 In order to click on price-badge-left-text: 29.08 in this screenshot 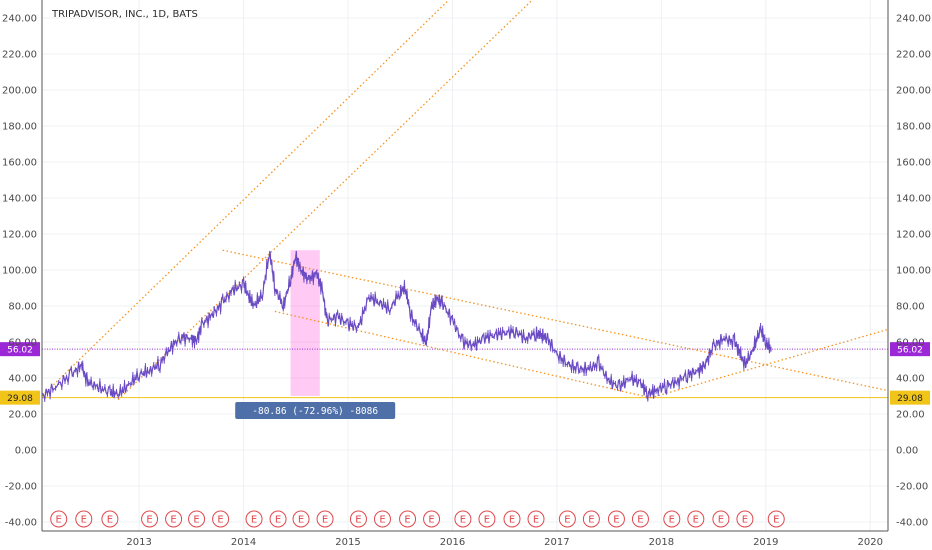, I will do `click(20, 399)`.